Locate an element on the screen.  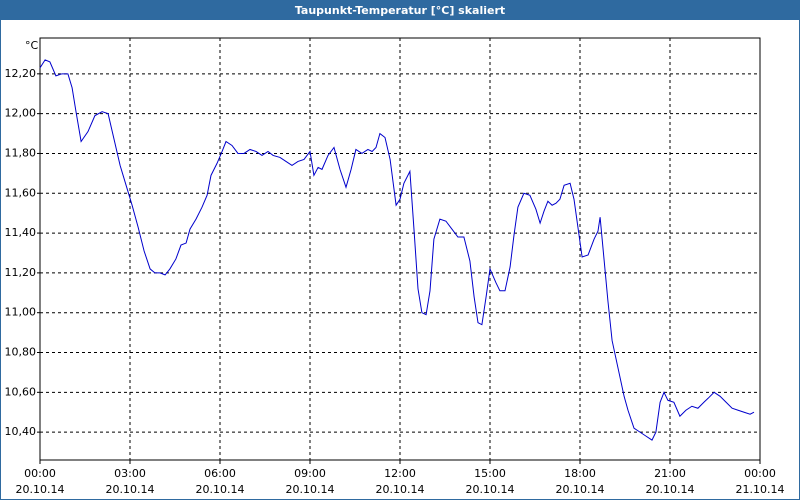
x-tick-label: 03:00 is located at coordinates (130, 473).